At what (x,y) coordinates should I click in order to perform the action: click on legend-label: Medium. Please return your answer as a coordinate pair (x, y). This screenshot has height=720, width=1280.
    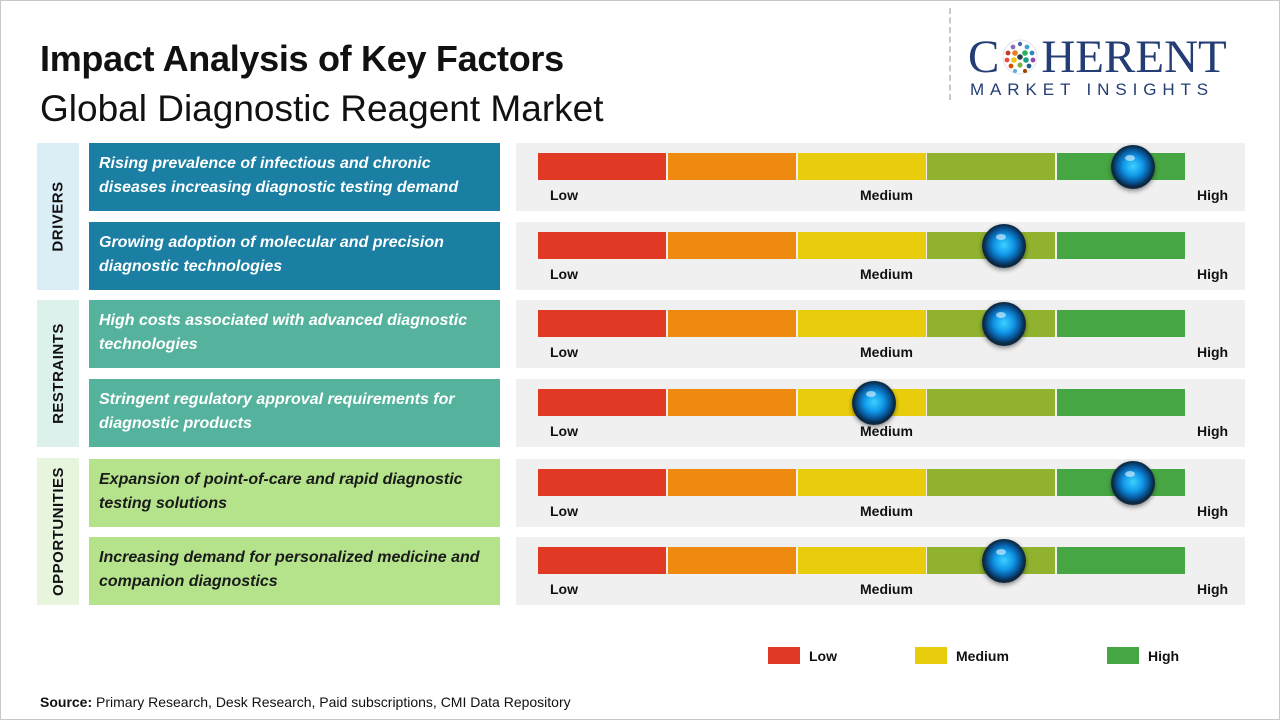
    Looking at the image, I should click on (982, 656).